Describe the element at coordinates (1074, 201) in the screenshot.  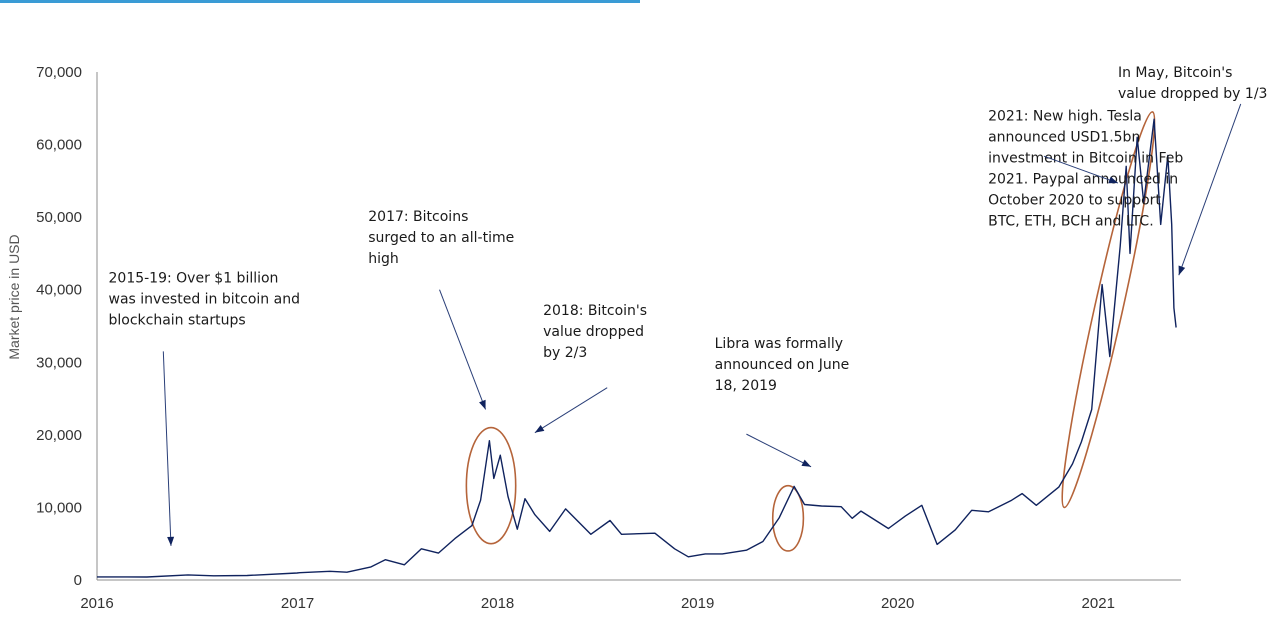
I see `annotation-line: October 2020 to support` at that location.